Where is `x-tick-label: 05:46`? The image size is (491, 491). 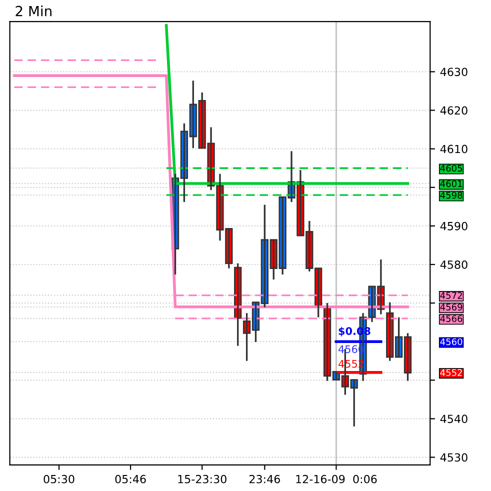
x-tick-label: 05:46 is located at coordinates (130, 479).